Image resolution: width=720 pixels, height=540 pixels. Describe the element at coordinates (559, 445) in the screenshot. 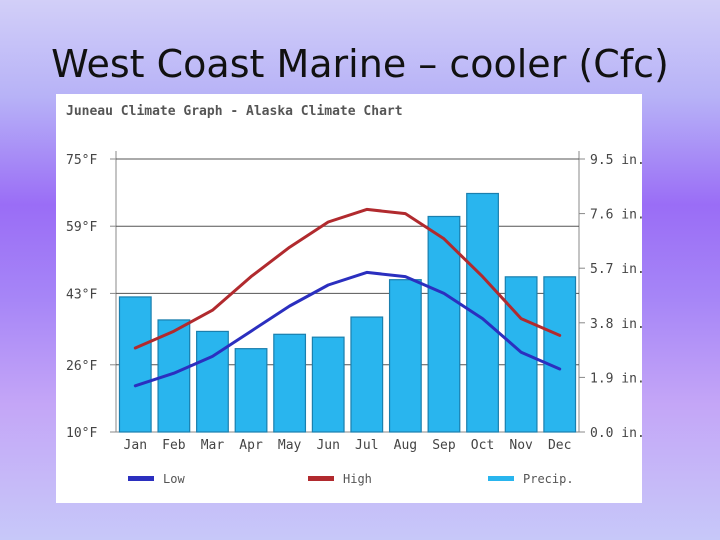

I see `month-label: Dec` at that location.